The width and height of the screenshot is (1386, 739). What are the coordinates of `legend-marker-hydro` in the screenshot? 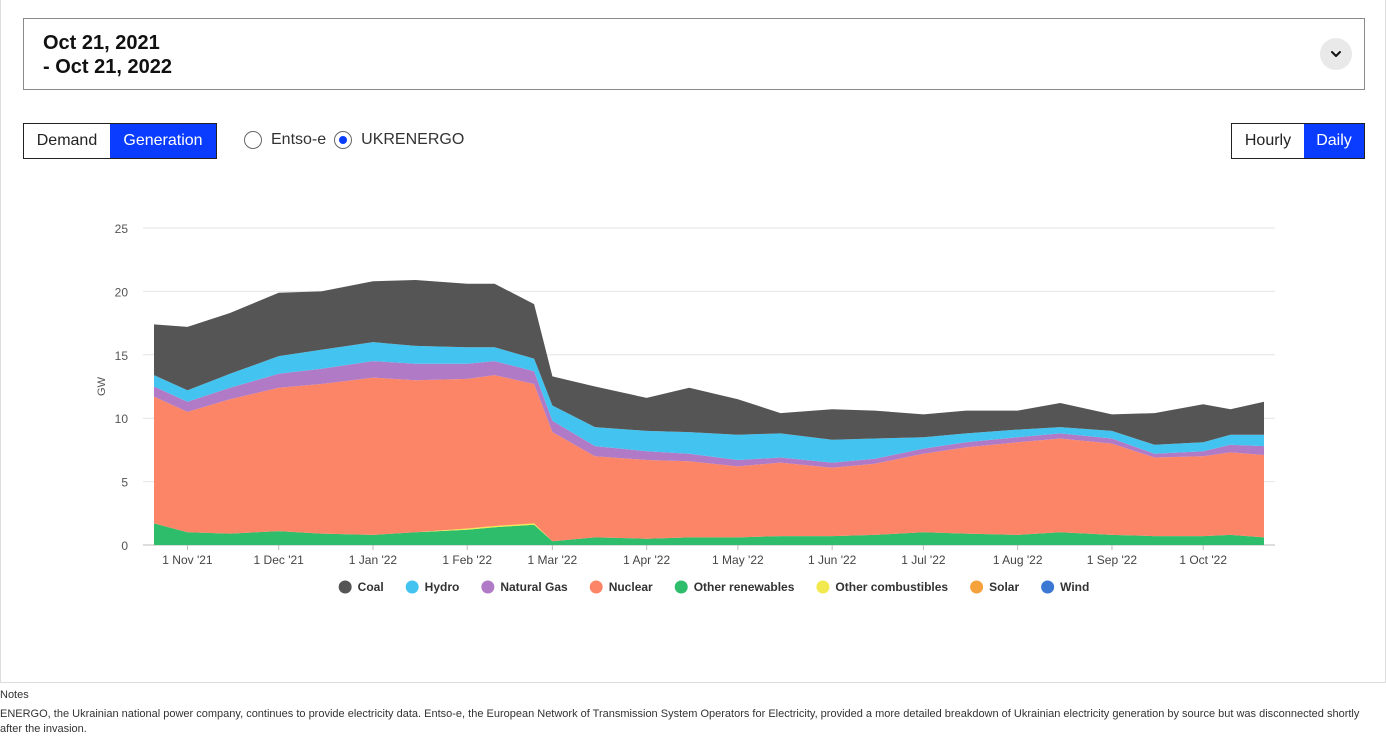 It's located at (412, 587).